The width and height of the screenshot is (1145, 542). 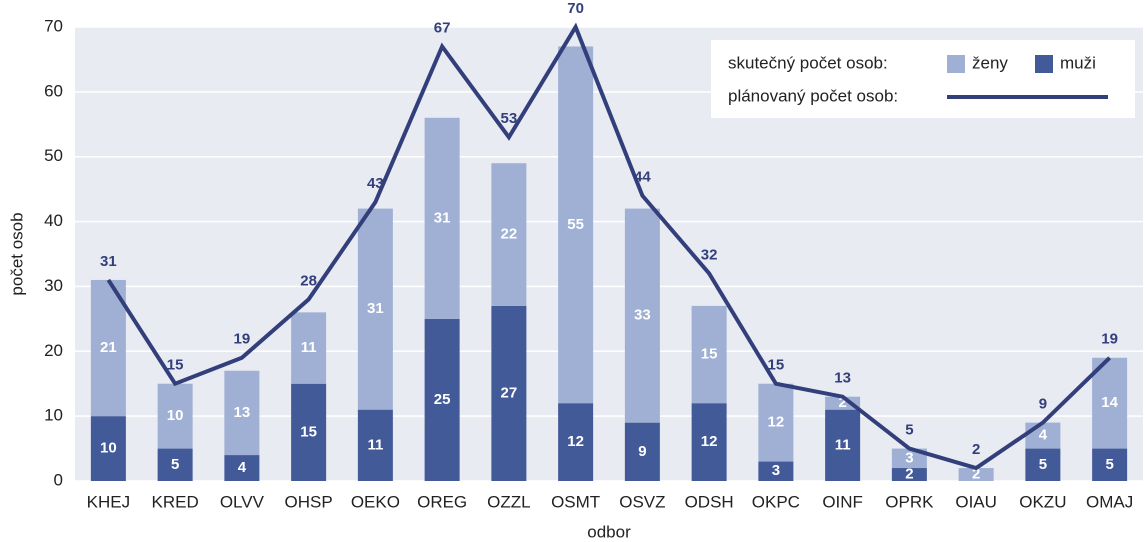 What do you see at coordinates (575, 8) in the screenshot?
I see `line-value-label: 70` at bounding box center [575, 8].